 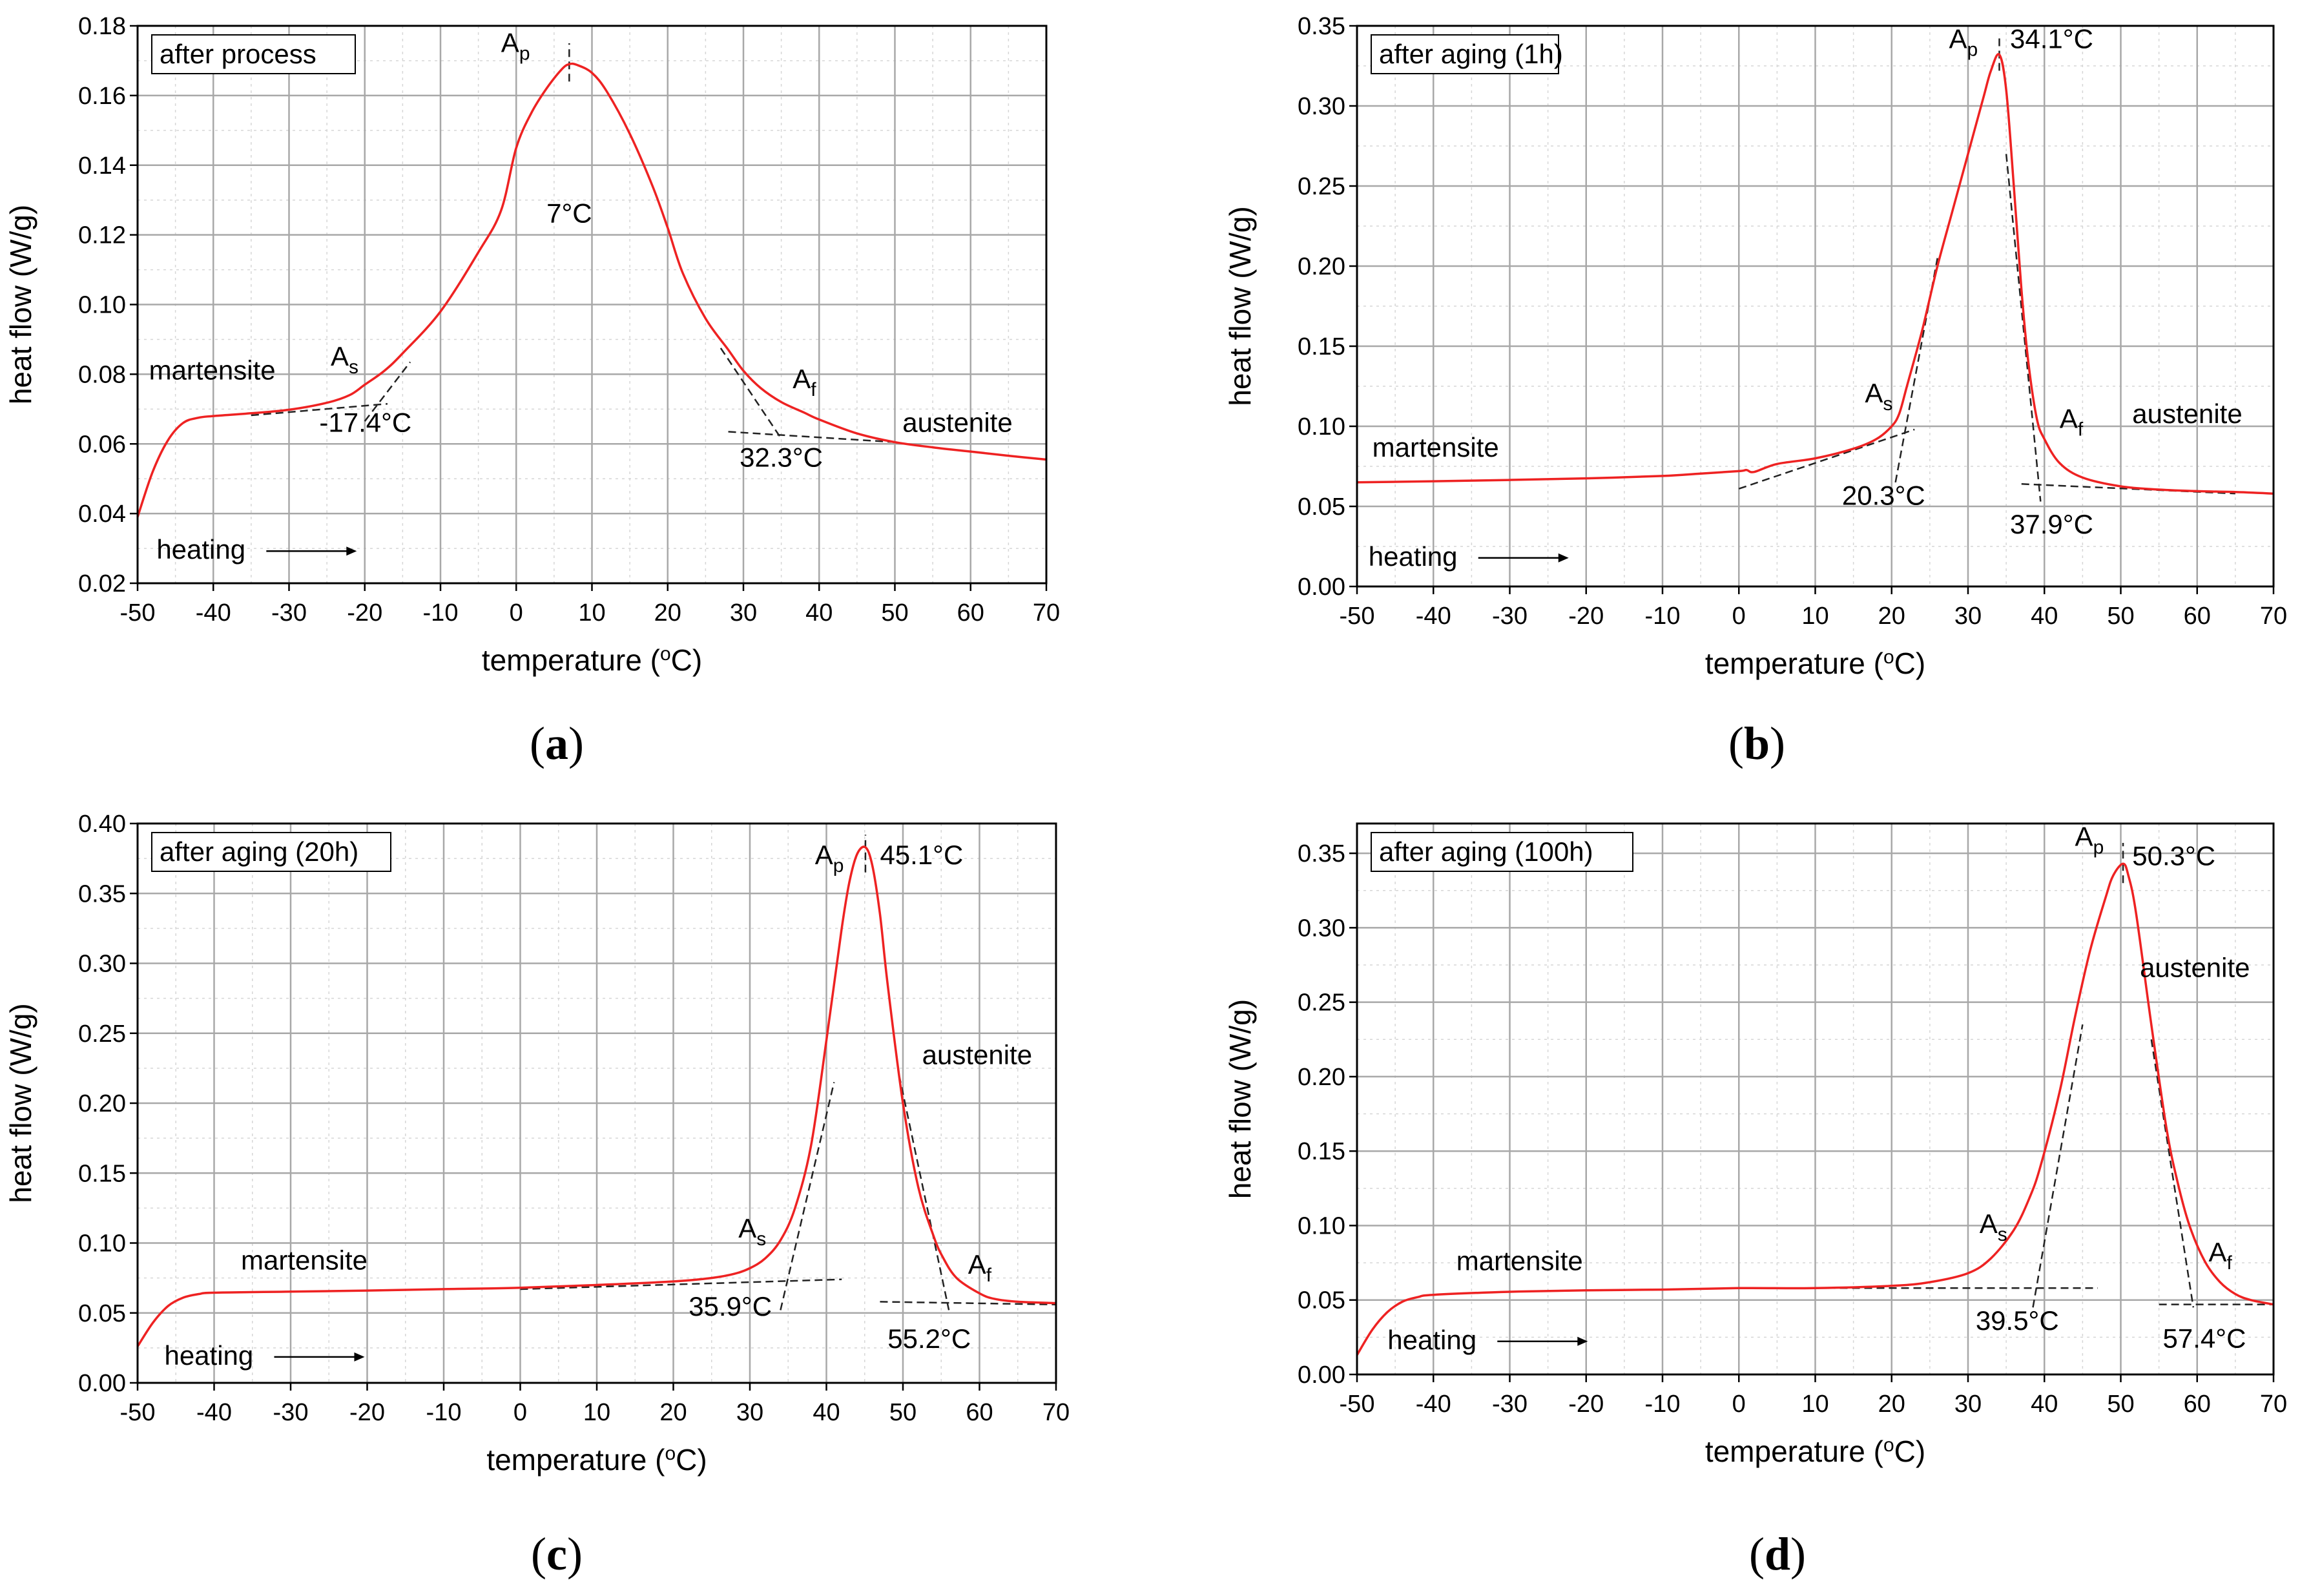 What do you see at coordinates (781, 457) in the screenshot?
I see `annotation-label: 32.3°C` at bounding box center [781, 457].